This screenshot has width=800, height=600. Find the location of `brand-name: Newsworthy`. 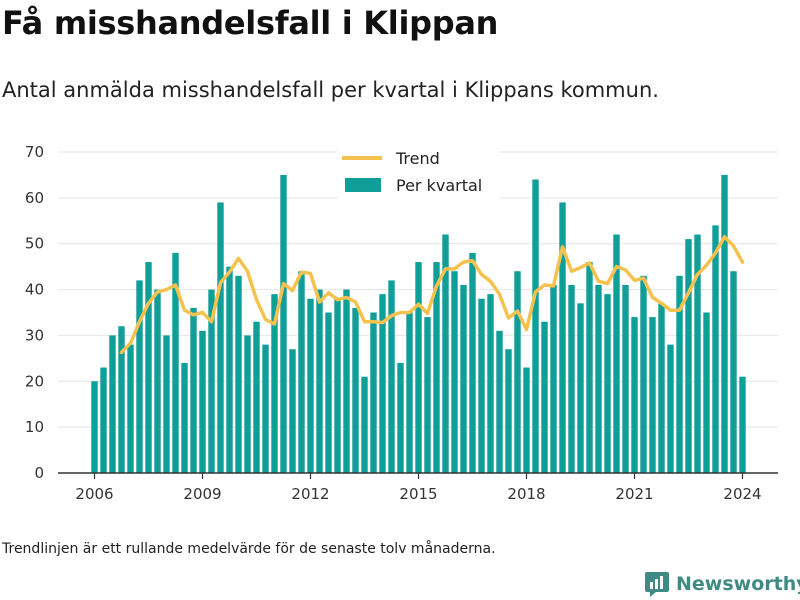

brand-name: Newsworthy is located at coordinates (738, 584).